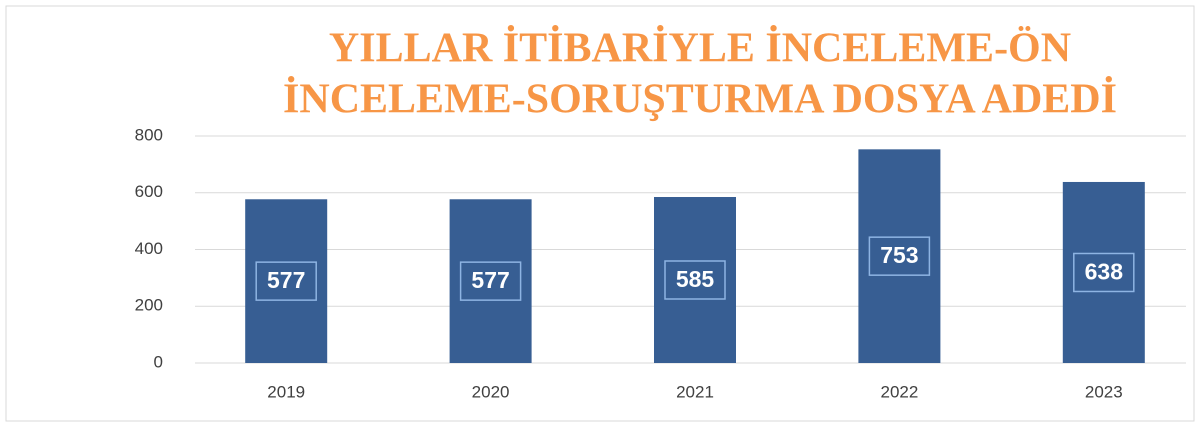 Image resolution: width=1200 pixels, height=427 pixels. I want to click on y-tick-label: 600, so click(149, 191).